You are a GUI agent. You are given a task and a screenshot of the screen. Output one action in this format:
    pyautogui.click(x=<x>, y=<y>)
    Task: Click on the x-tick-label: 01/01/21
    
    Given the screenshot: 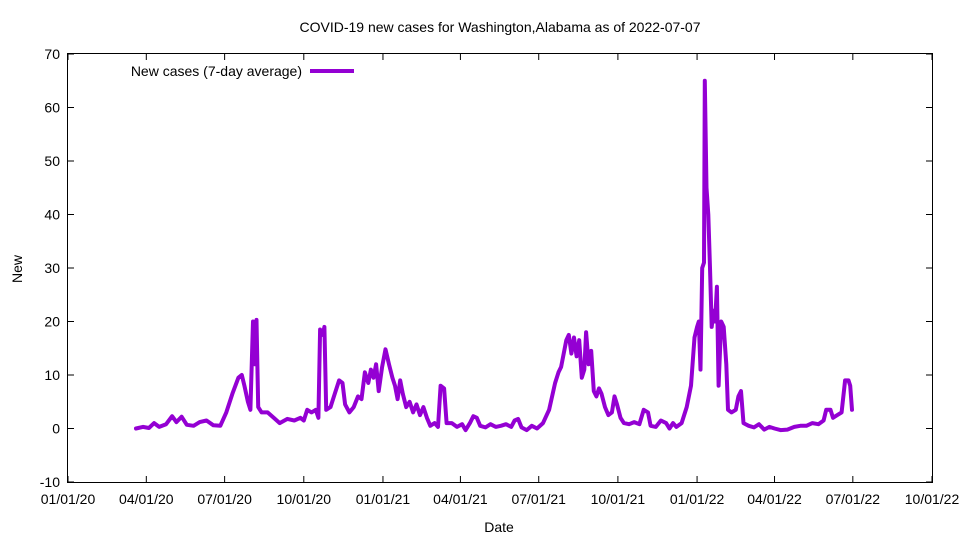 What is the action you would take?
    pyautogui.click(x=383, y=499)
    